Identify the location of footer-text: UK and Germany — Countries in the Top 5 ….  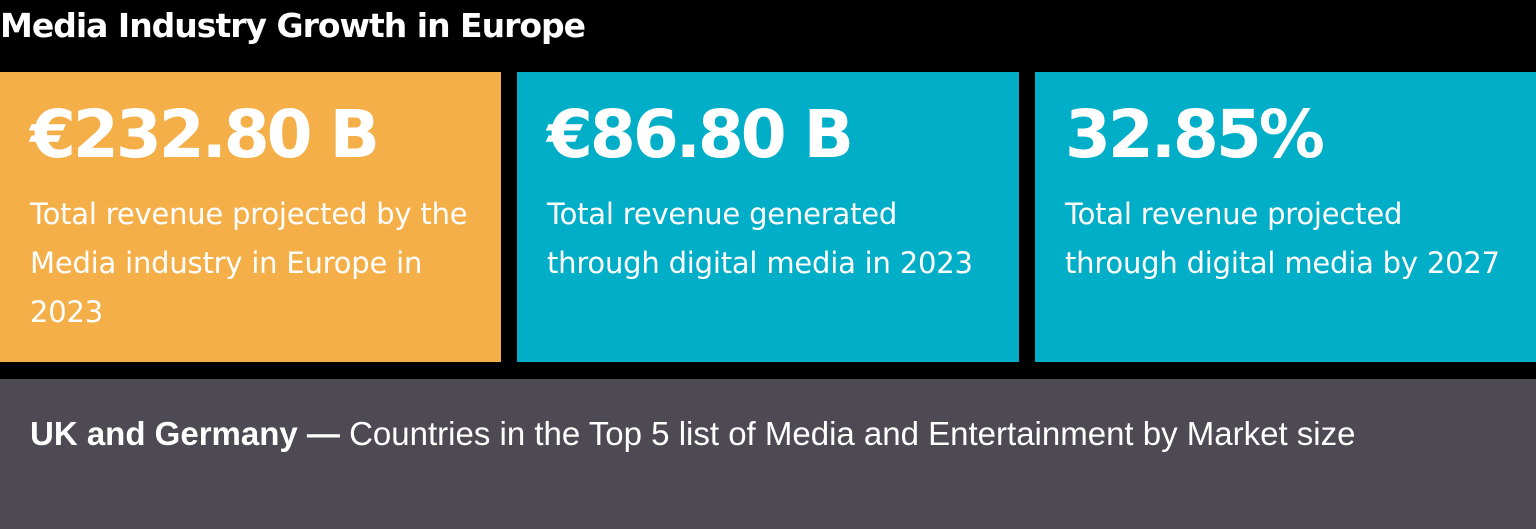
(740, 434).